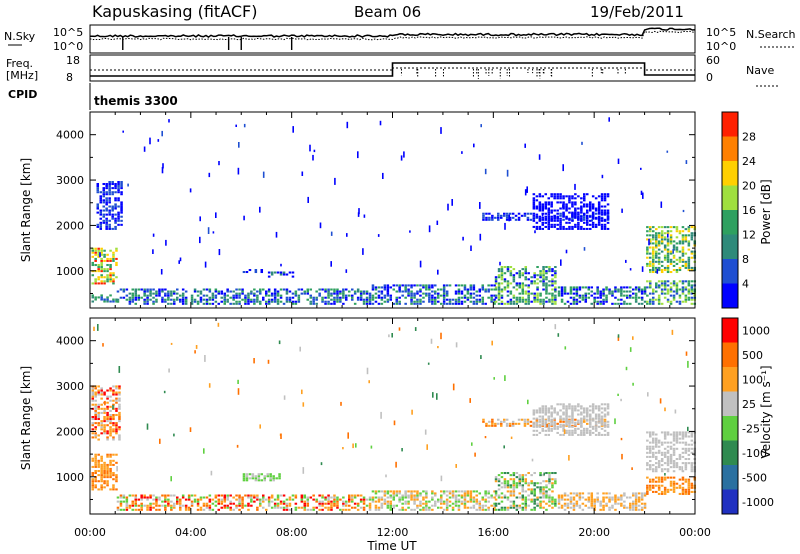 The width and height of the screenshot is (800, 554). Describe the element at coordinates (292, 532) in the screenshot. I see `x-tick-label: 08:00` at that location.